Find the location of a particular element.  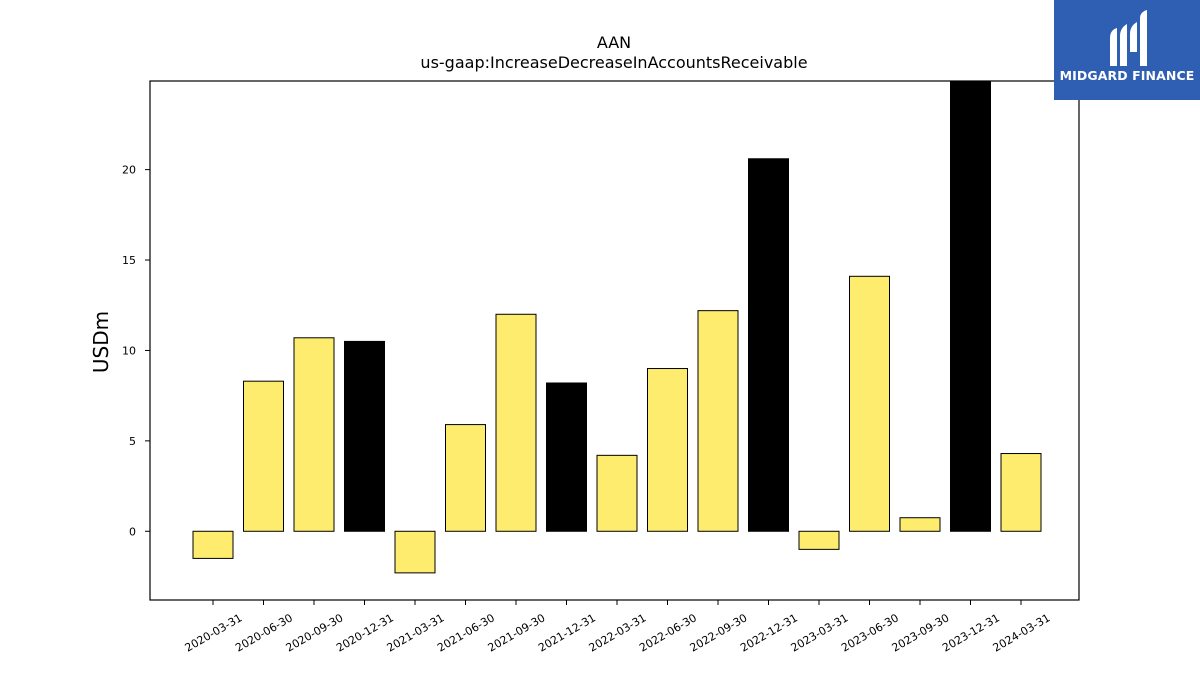

brand-mark-icon is located at coordinates (1128, 38).